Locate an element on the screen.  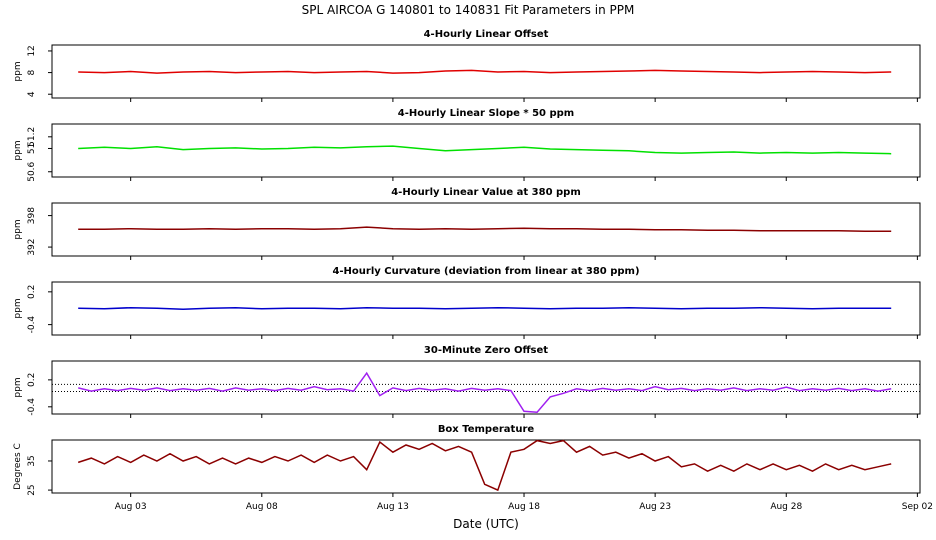
x-tick-label: Sep 02 is located at coordinates (917, 507).